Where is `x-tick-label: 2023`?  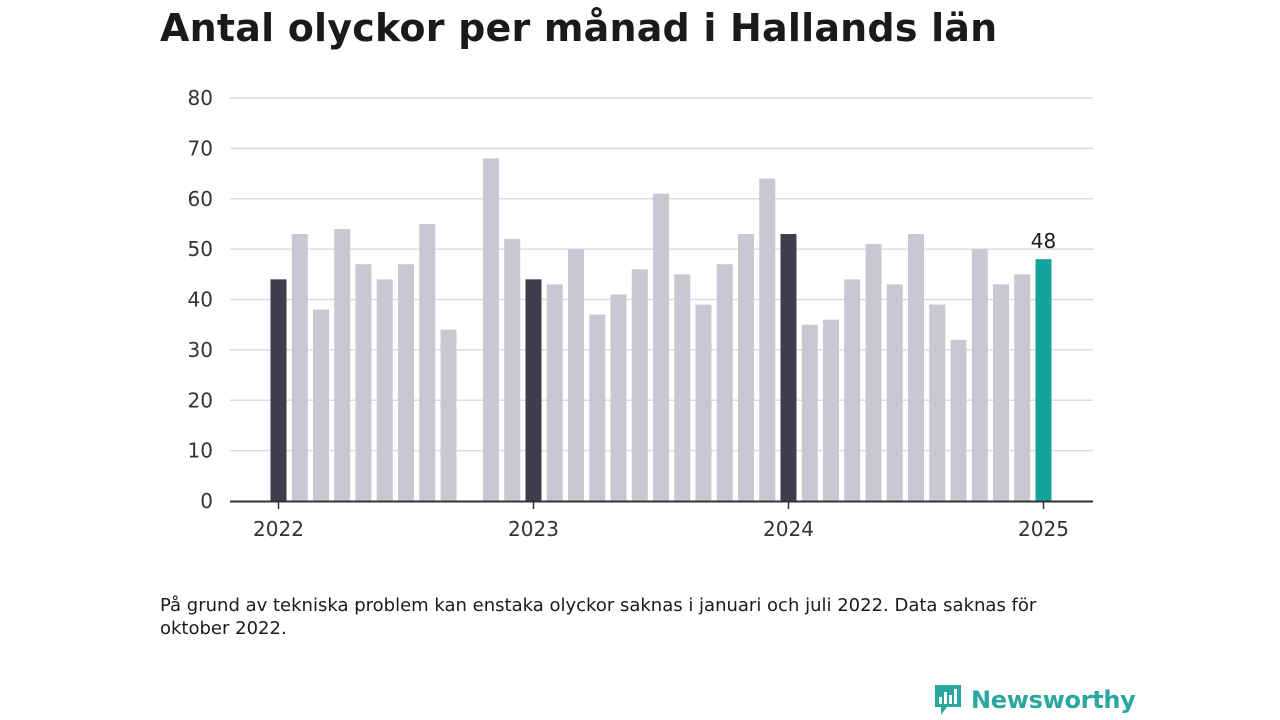
x-tick-label: 2023 is located at coordinates (533, 529).